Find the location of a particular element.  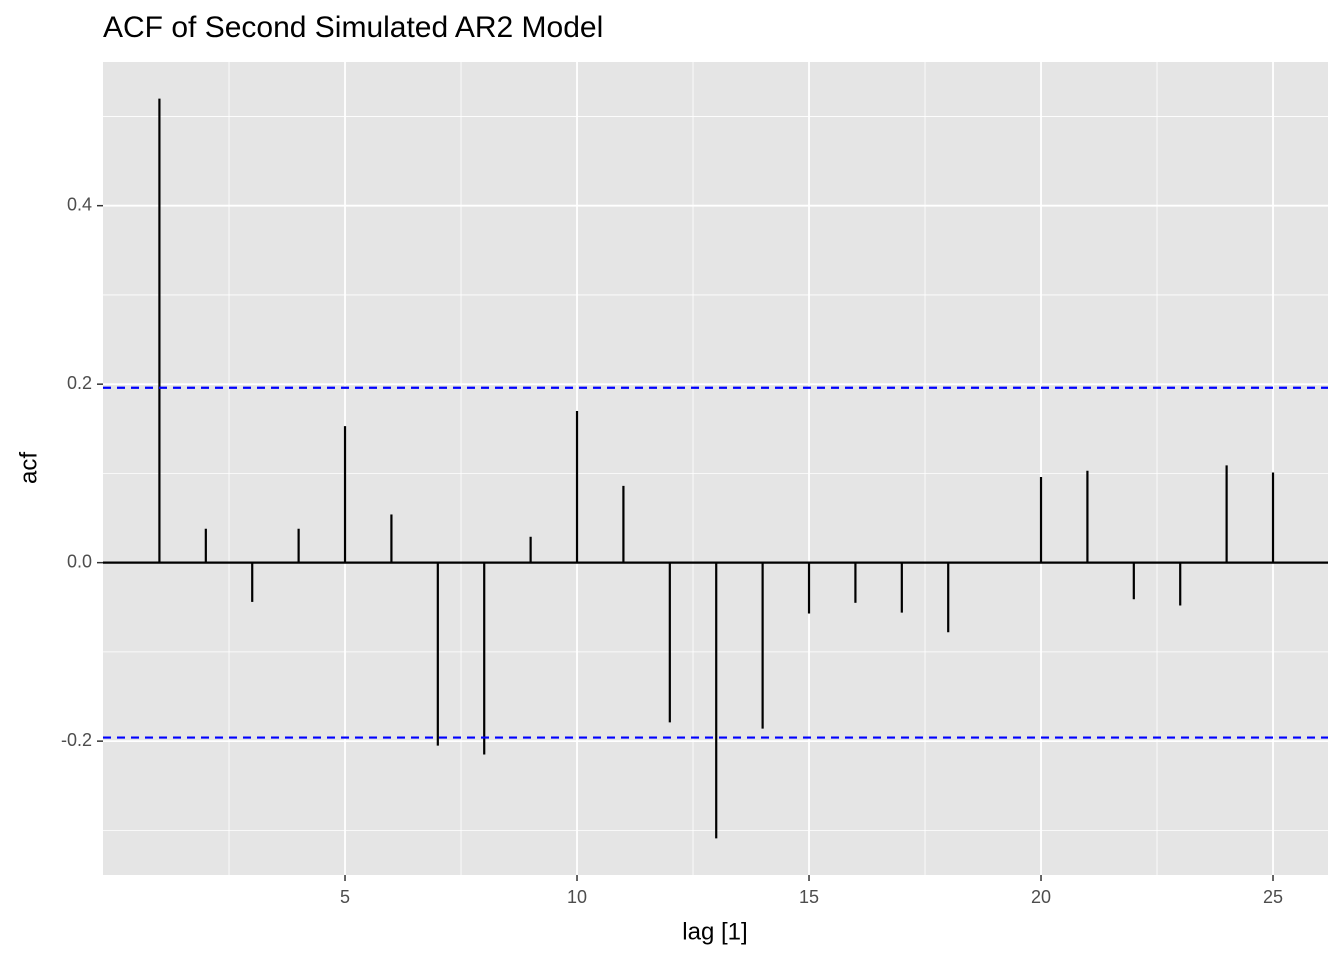

y-tick-label: 0.0 is located at coordinates (79, 561).